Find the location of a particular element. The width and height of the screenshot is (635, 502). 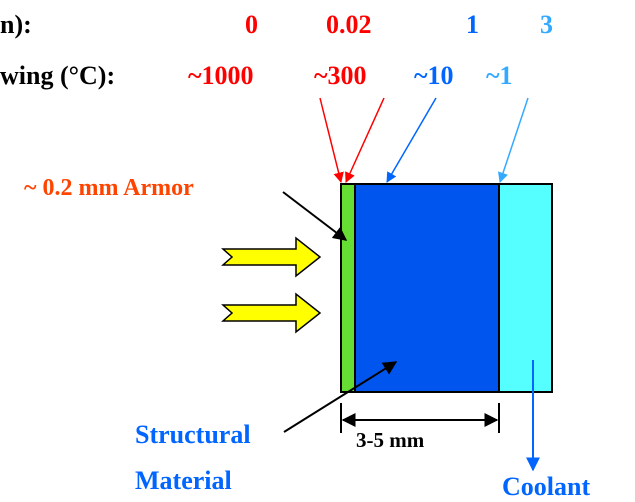

temperature-value-2: ~10 is located at coordinates (434, 75).